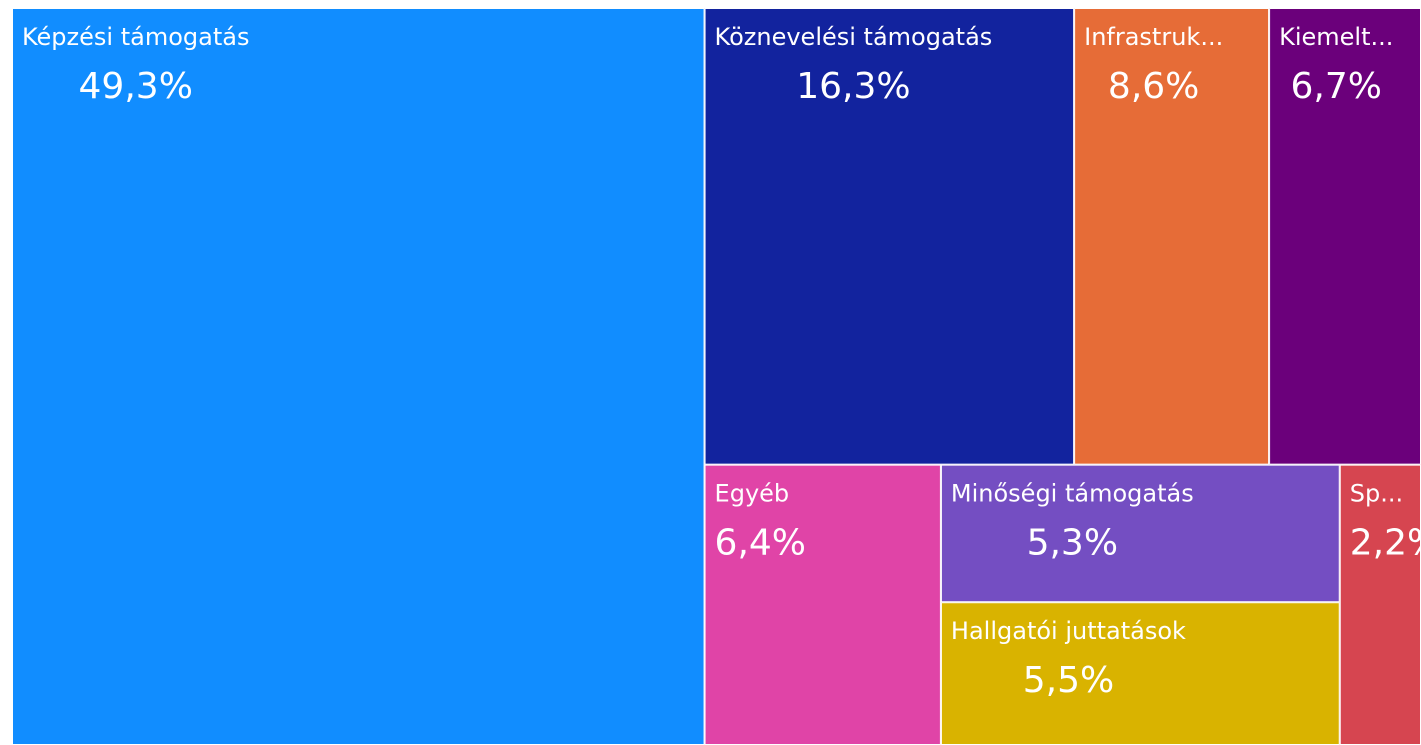  I want to click on tile: Minőségi támogatás 5,3%, so click(1140, 533).